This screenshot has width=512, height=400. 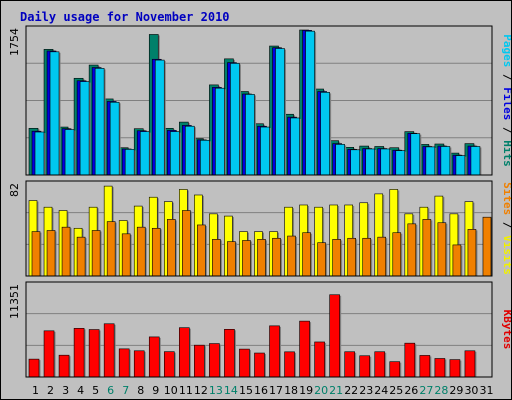 What do you see at coordinates (276, 390) in the screenshot?
I see `x-tick-17: 17` at bounding box center [276, 390].